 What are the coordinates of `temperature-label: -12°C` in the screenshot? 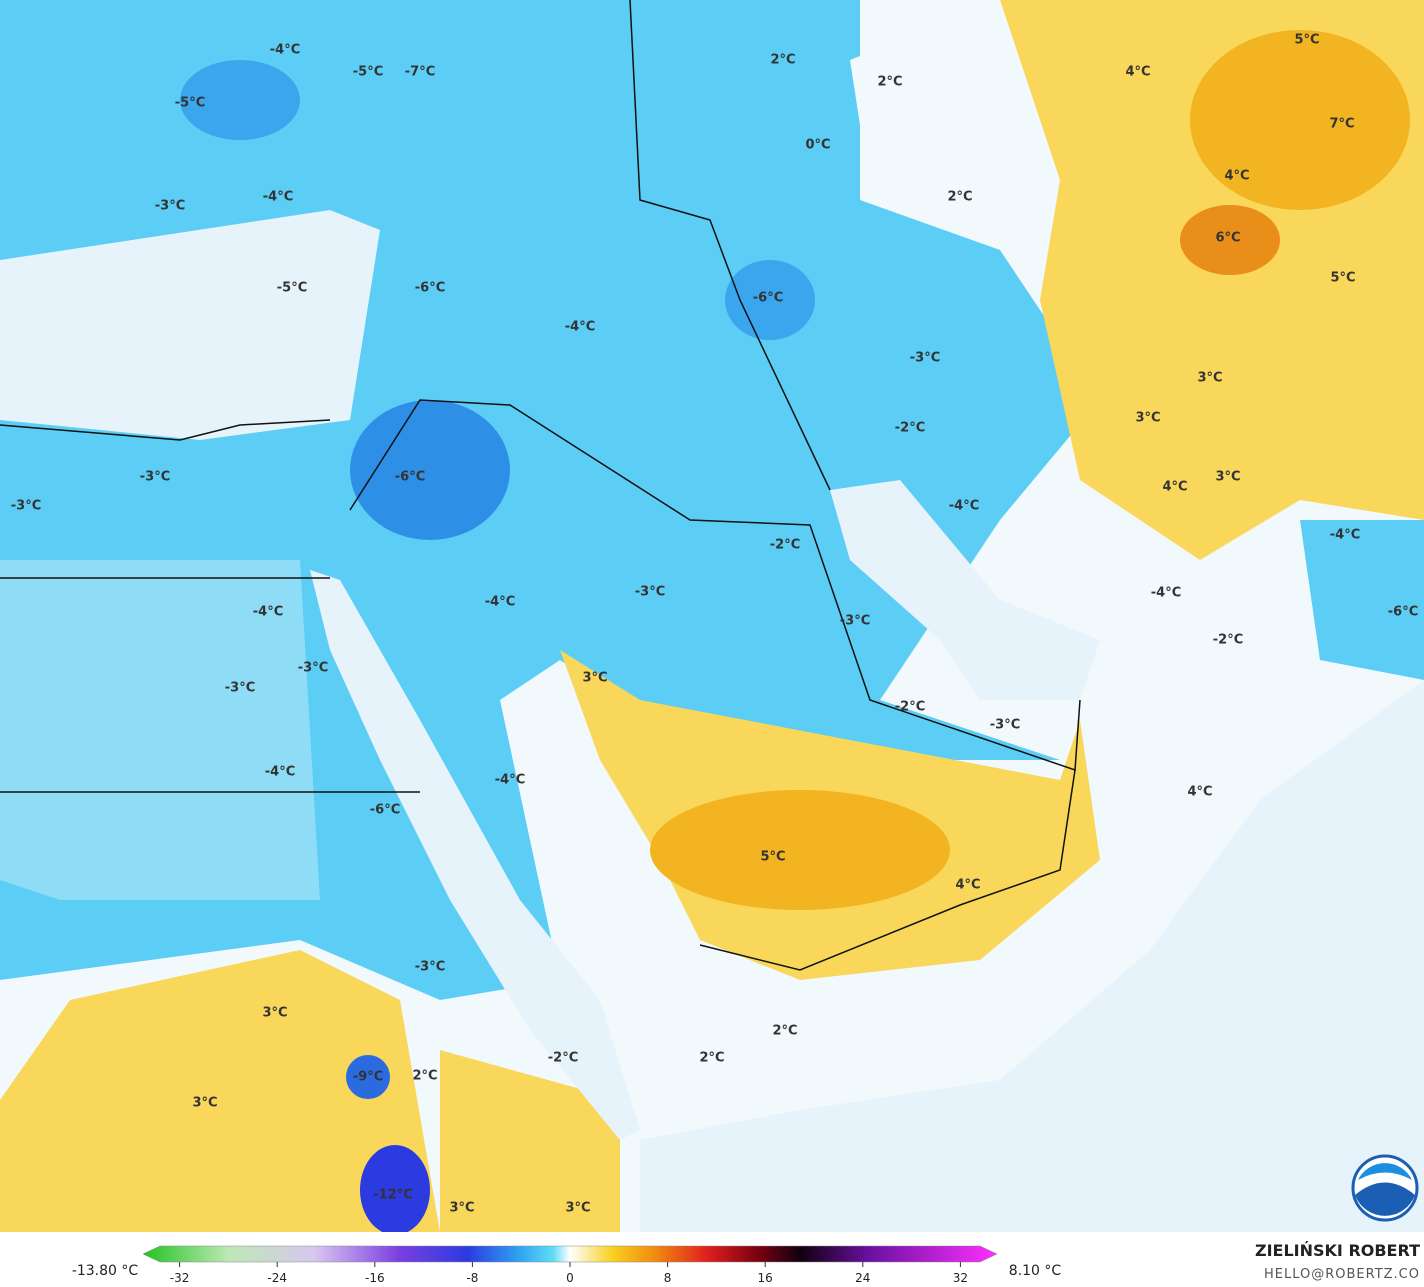 It's located at (393, 1195).